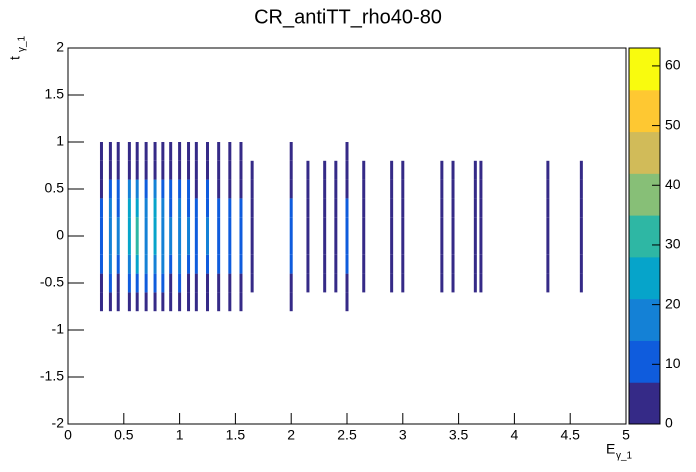 Image resolution: width=696 pixels, height=472 pixels. What do you see at coordinates (644, 236) in the screenshot?
I see `colorbar-outline` at bounding box center [644, 236].